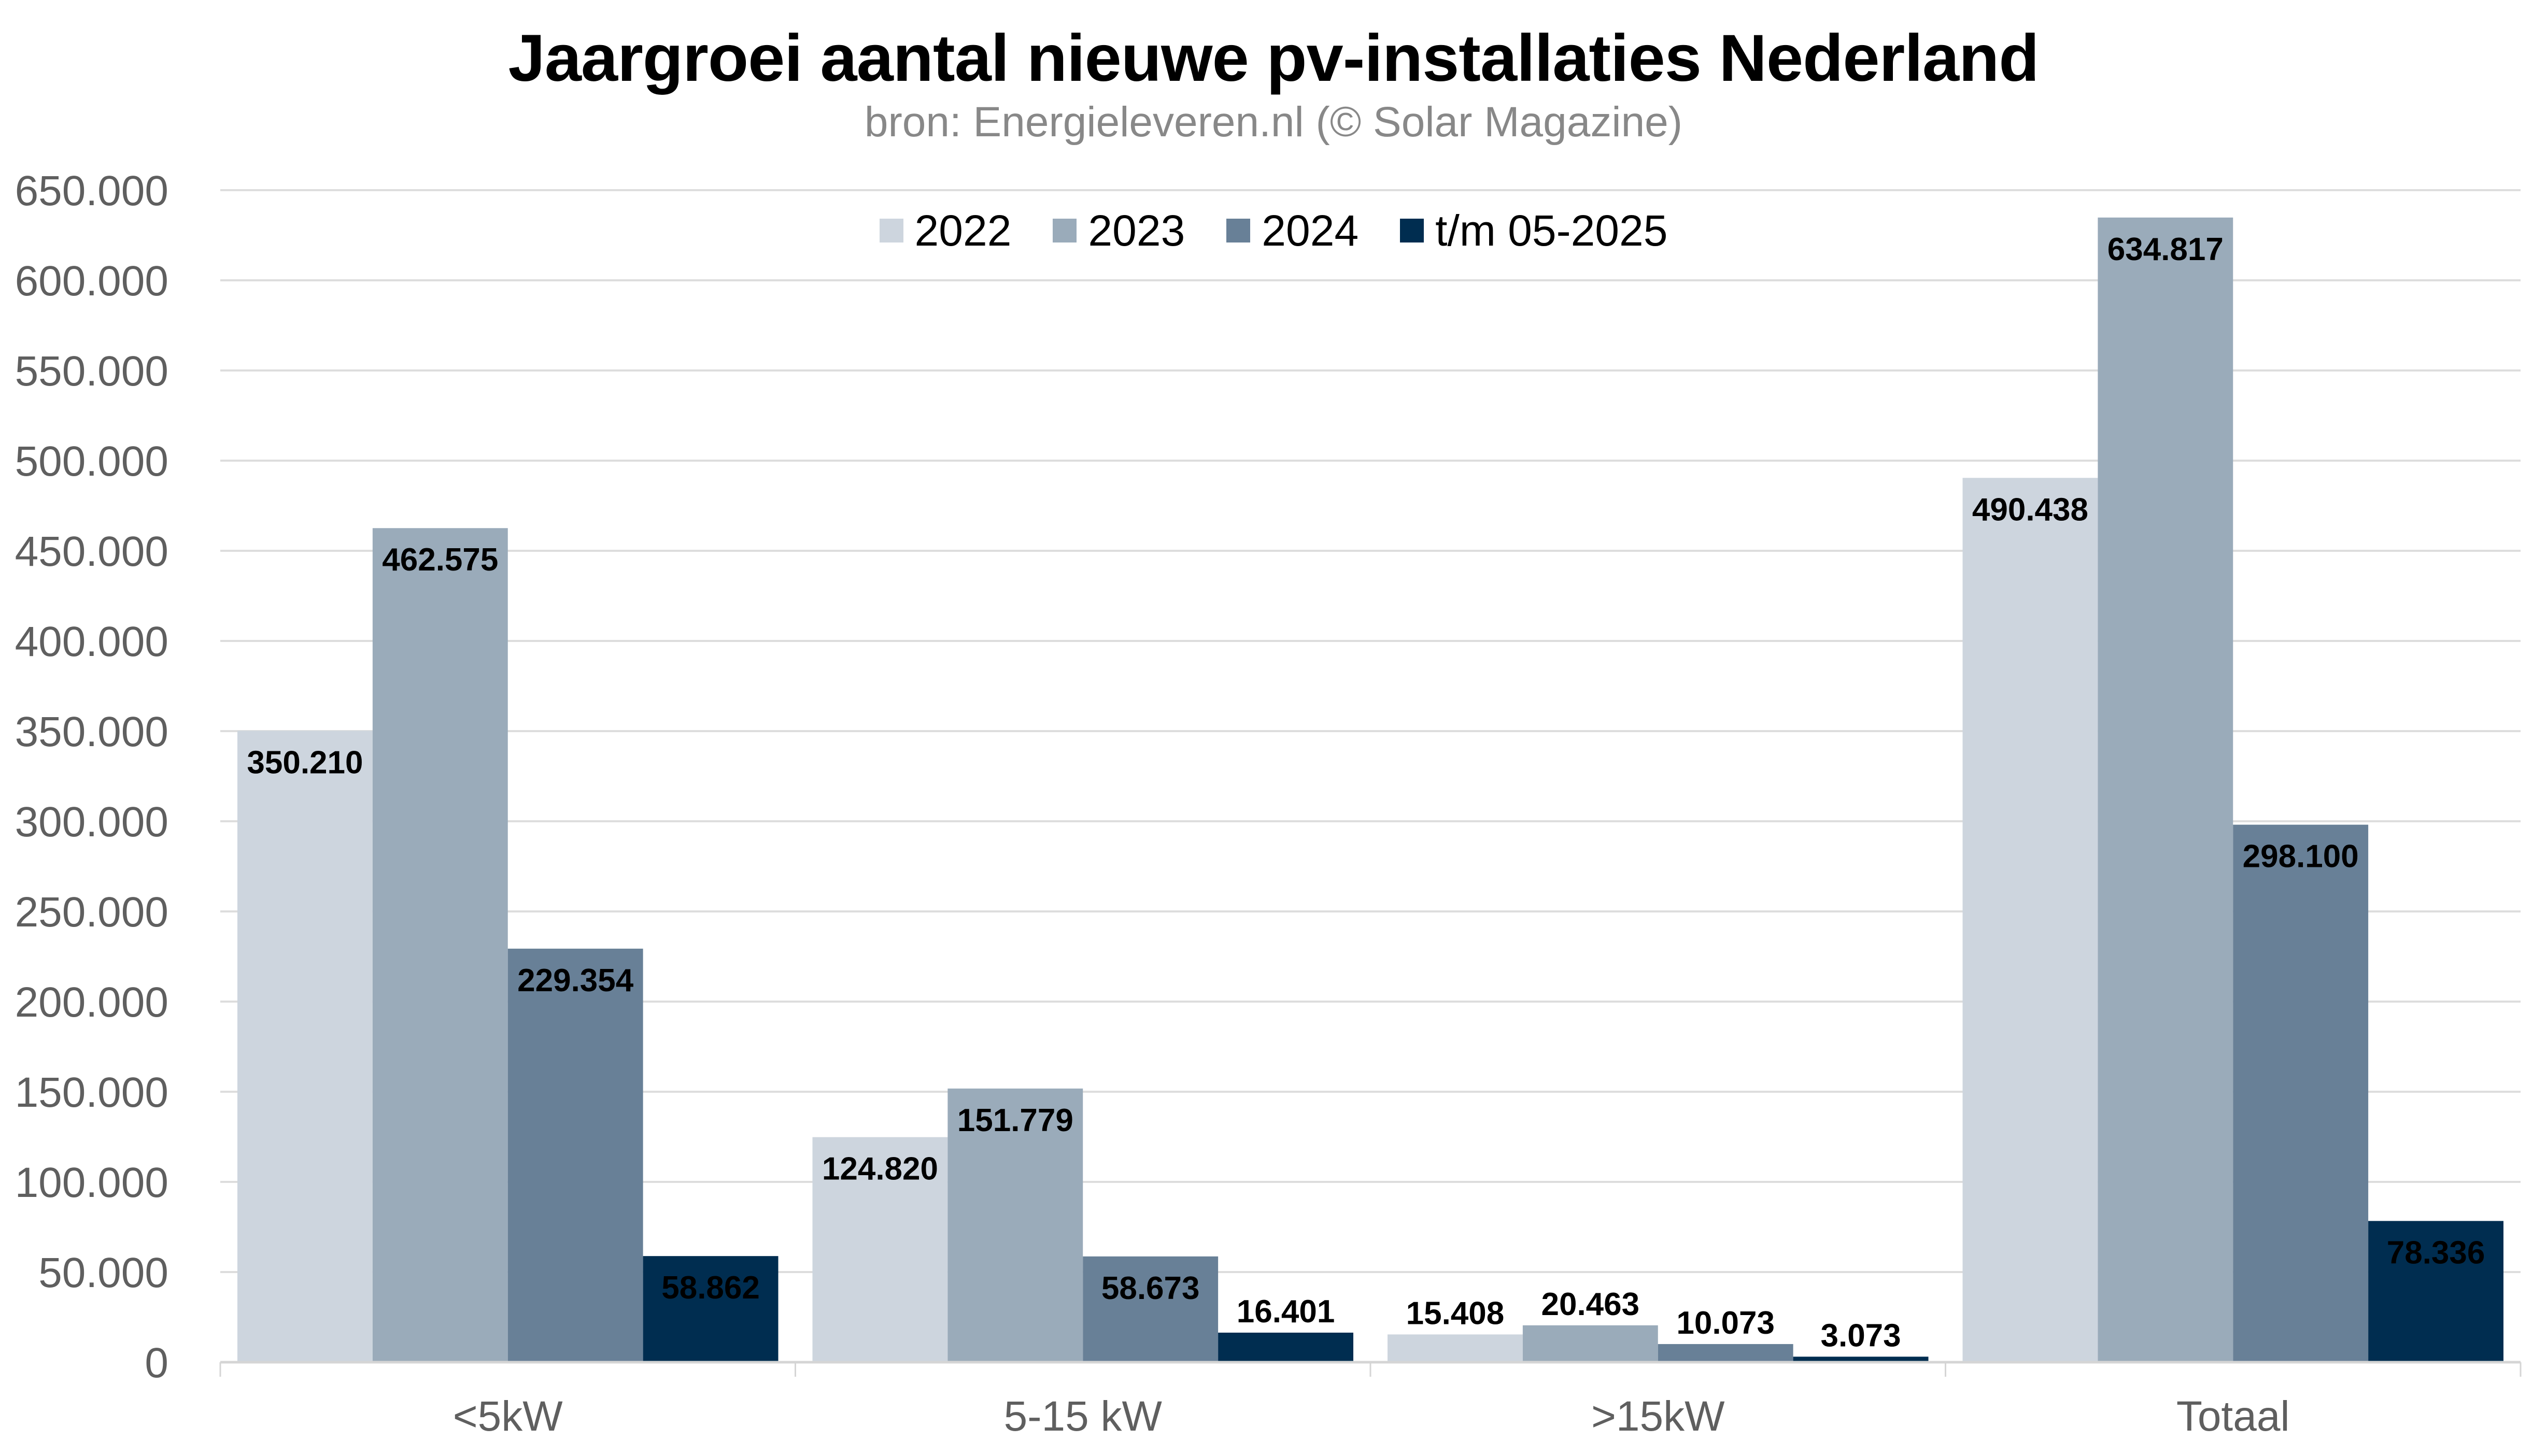 Image resolution: width=2547 pixels, height=1456 pixels. What do you see at coordinates (91, 1002) in the screenshot?
I see `y-tick-label: 200.000` at bounding box center [91, 1002].